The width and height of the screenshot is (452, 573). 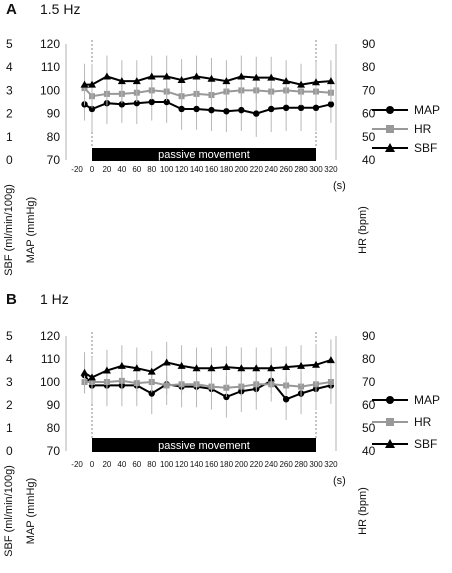 I want to click on legend-label-hr-a: HR, so click(x=423, y=129).